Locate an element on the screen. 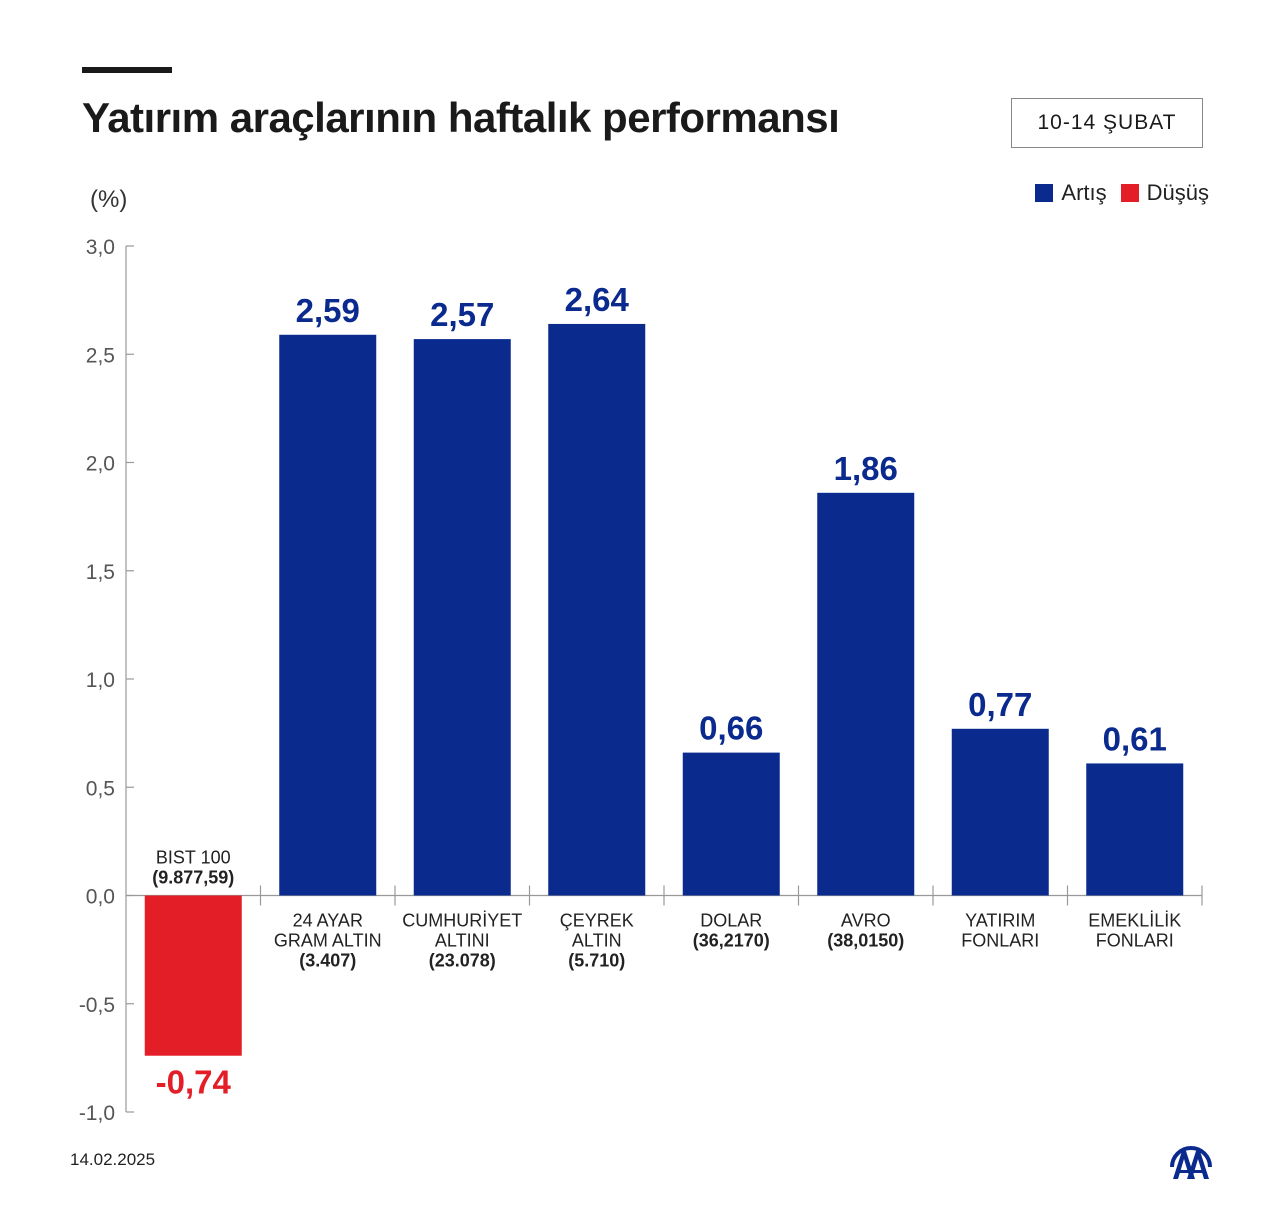 This screenshot has width=1280, height=1215. category-label: ALTIN is located at coordinates (597, 941).